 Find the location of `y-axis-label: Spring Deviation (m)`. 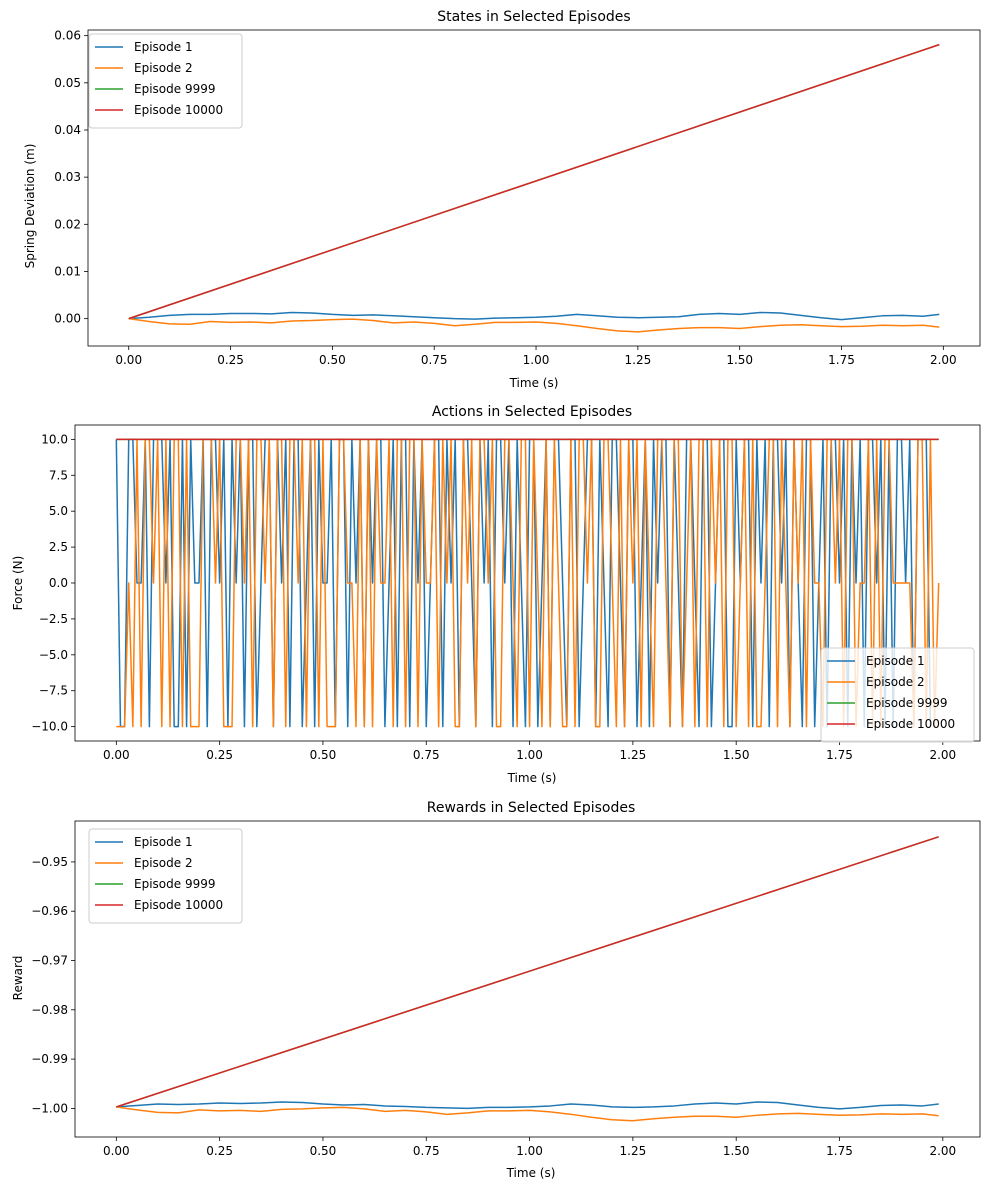

y-axis-label: Spring Deviation (m) is located at coordinates (30, 206).